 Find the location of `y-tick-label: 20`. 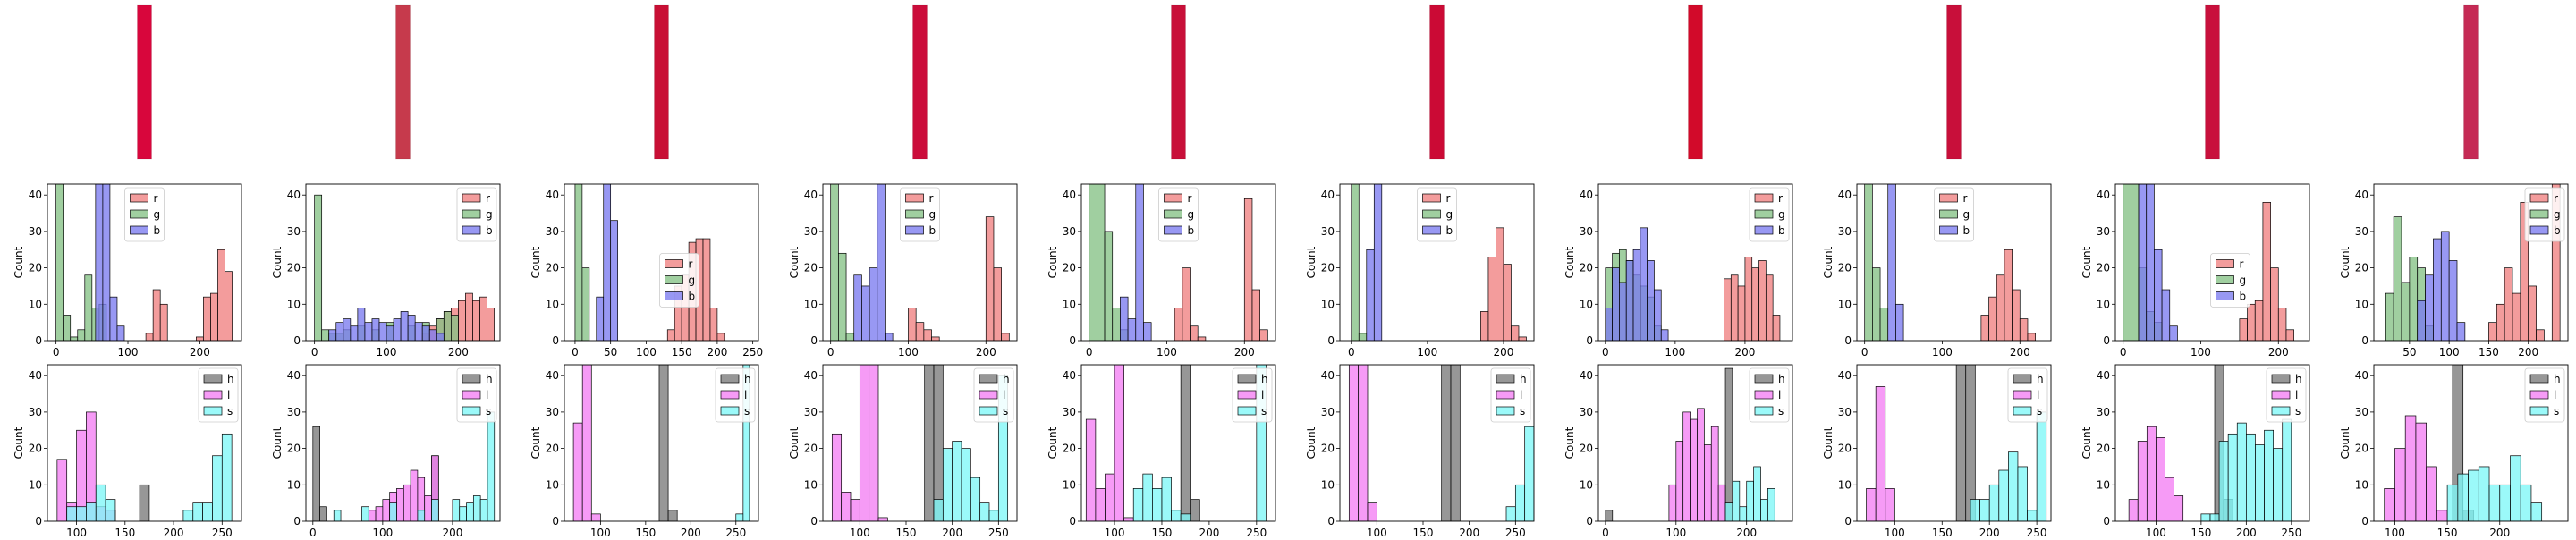

y-tick-label: 20 is located at coordinates (811, 449).